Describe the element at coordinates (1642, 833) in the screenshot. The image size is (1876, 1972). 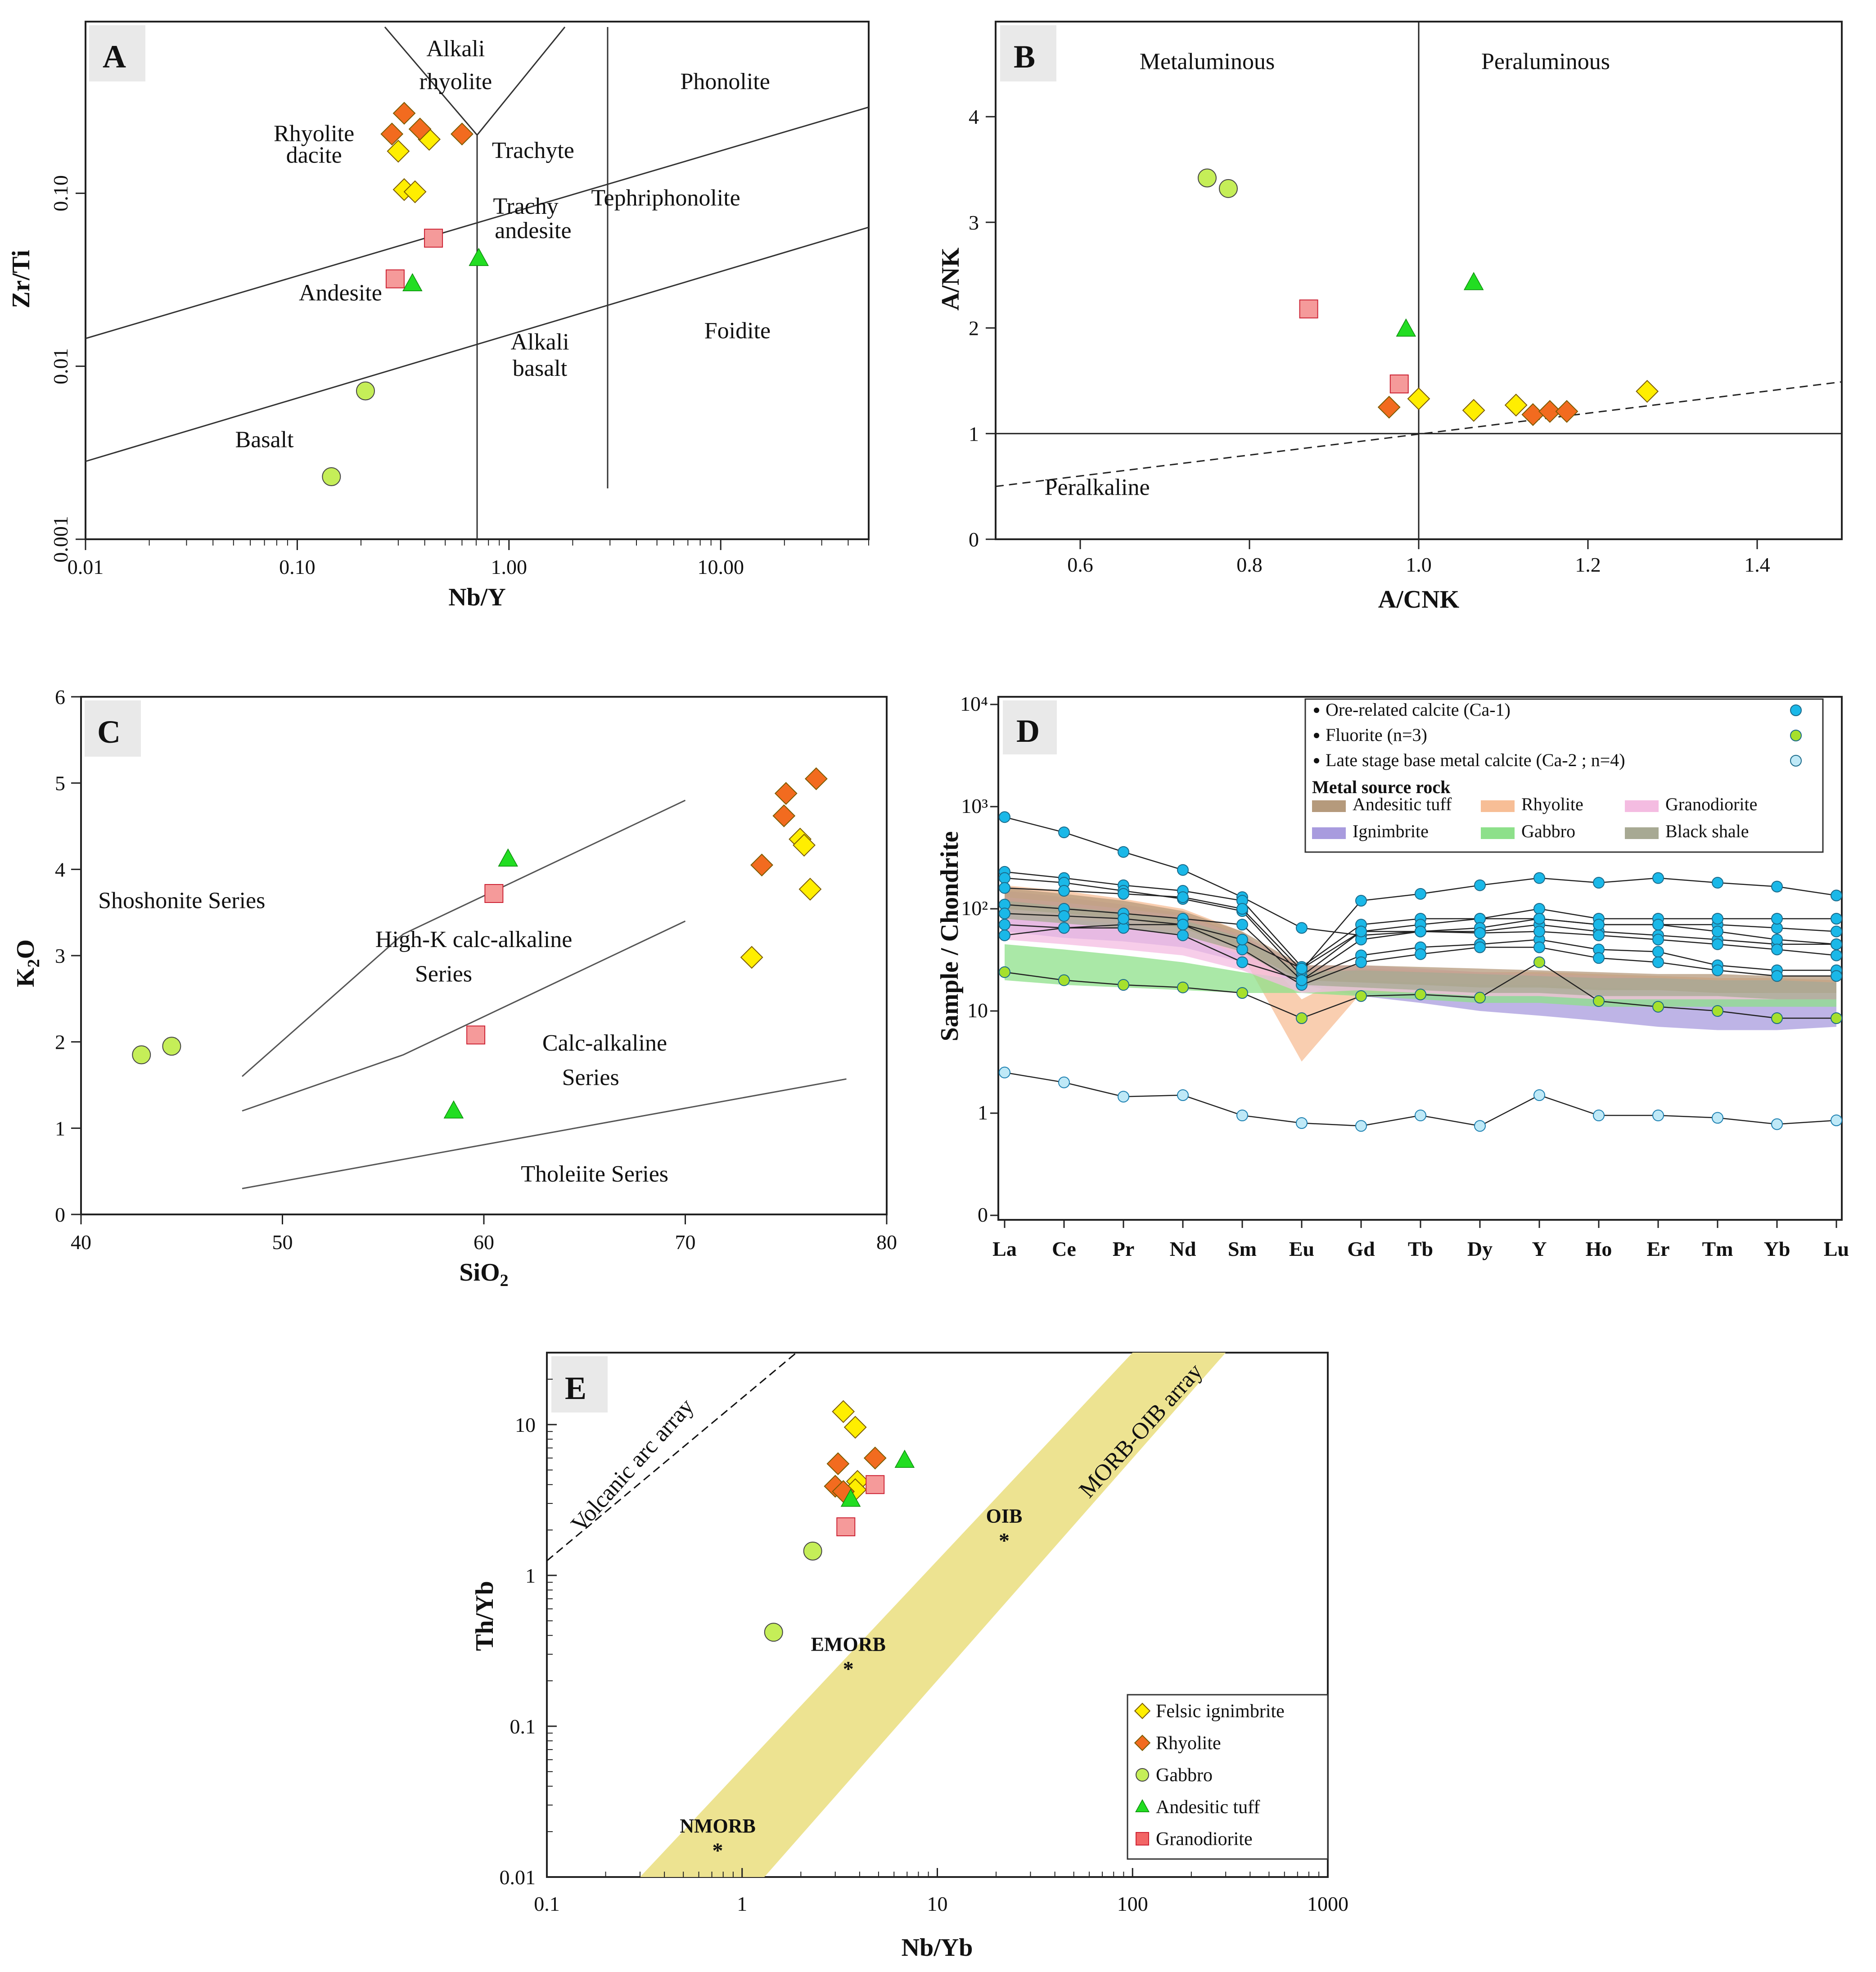
I see `panel-d-legend-swatch-black-shale` at that location.